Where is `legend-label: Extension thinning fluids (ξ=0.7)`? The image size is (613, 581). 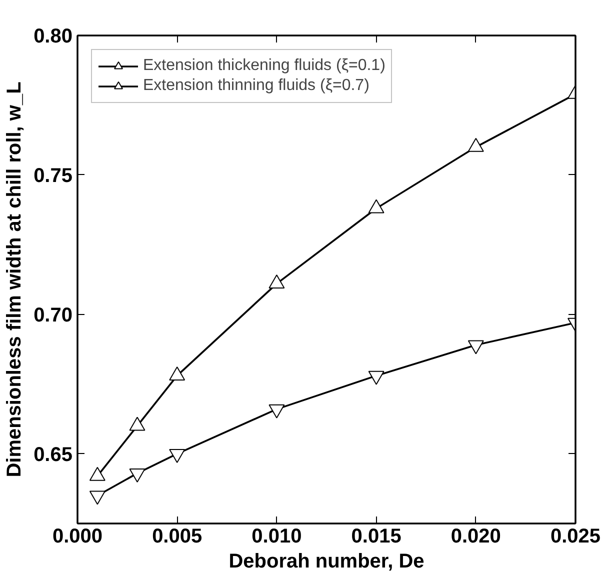
legend-label: Extension thinning fluids (ξ=0.7) is located at coordinates (256, 86).